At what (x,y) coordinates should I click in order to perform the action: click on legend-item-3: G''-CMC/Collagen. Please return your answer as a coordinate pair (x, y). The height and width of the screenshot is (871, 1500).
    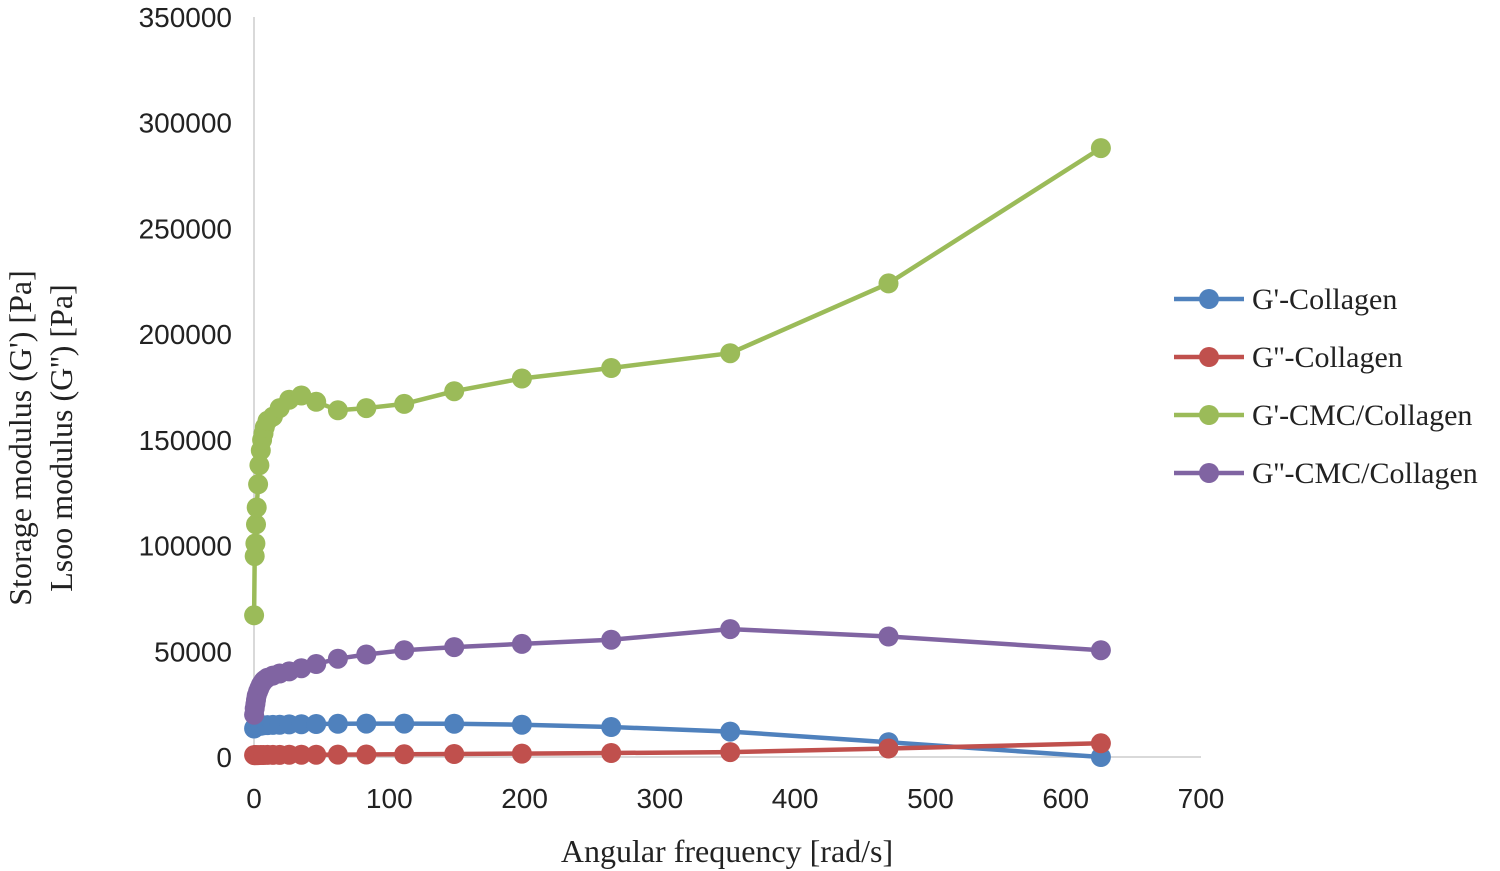
    Looking at the image, I should click on (1326, 473).